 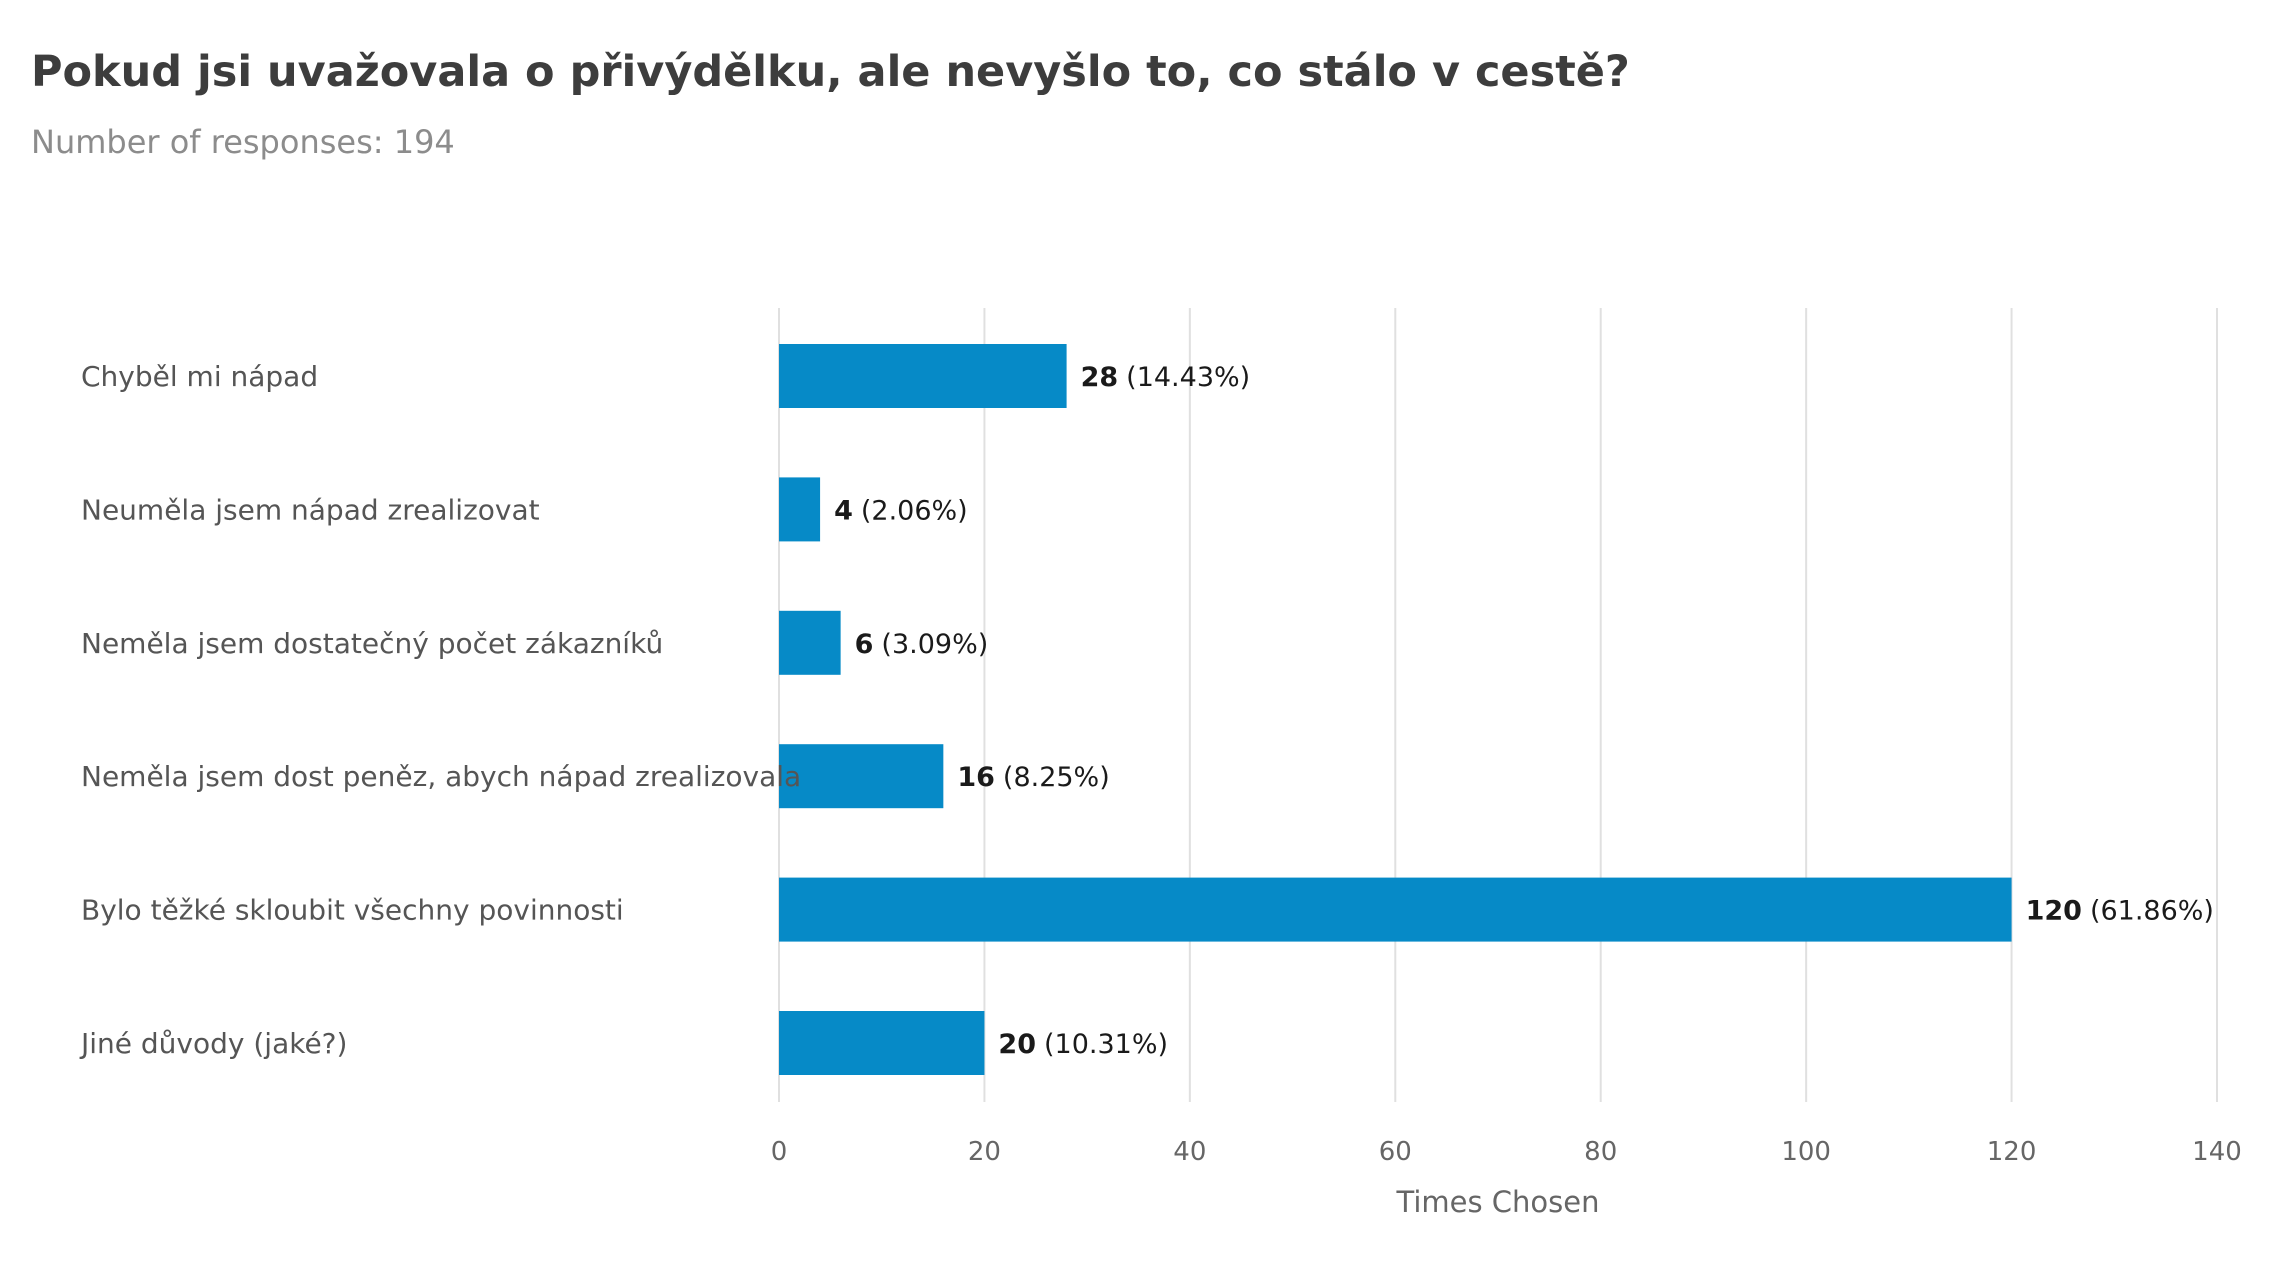 I want to click on value-count: 20, so click(x=1017, y=1044).